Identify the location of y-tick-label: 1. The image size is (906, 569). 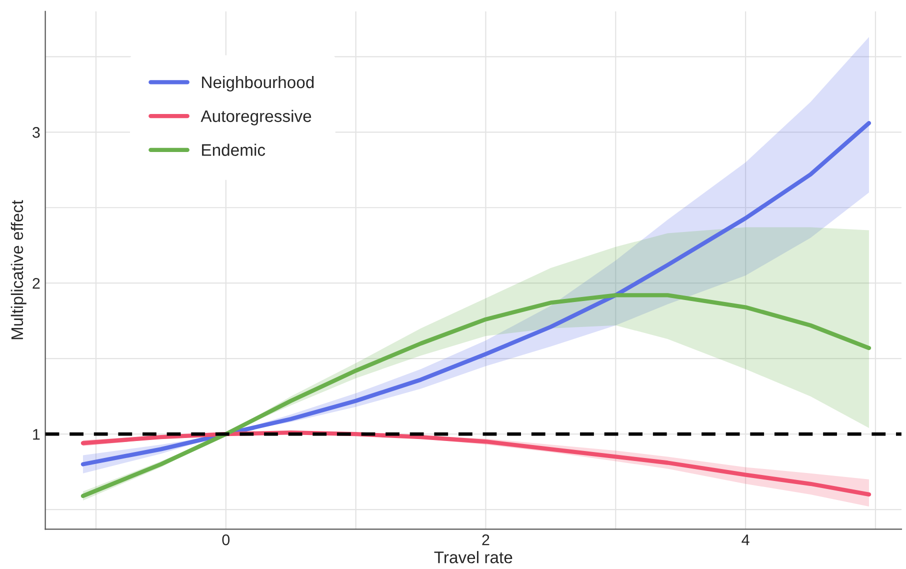
(36, 434).